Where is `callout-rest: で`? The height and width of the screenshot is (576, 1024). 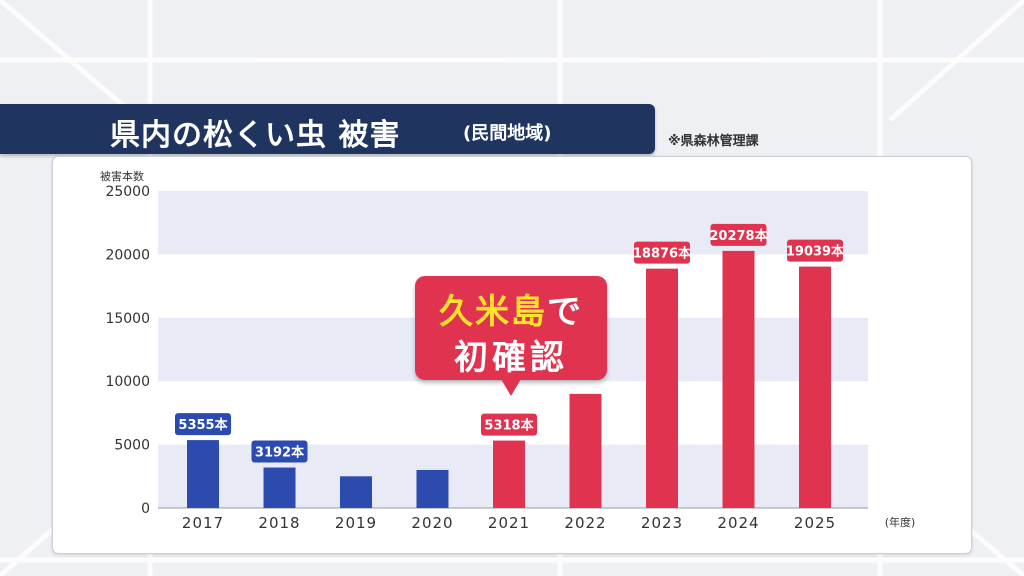 callout-rest: で is located at coordinates (565, 312).